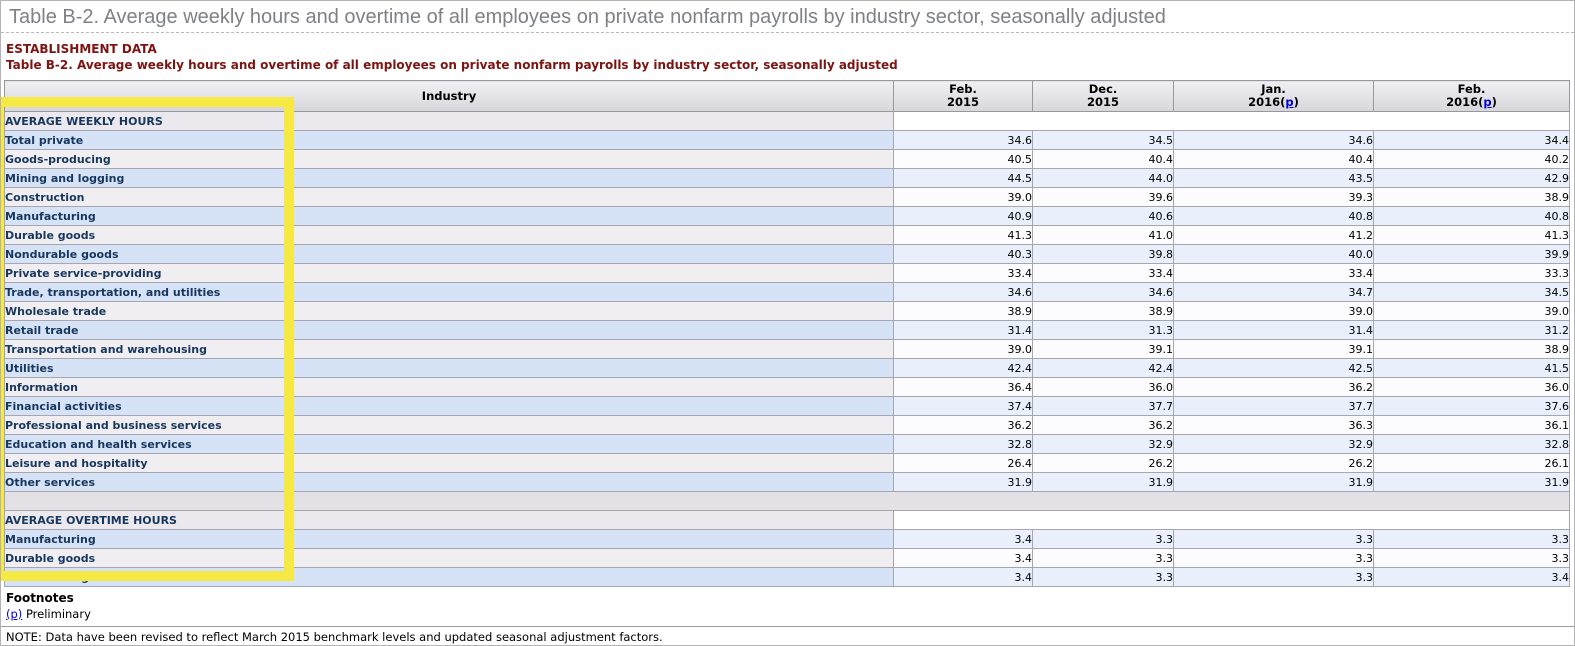 Image resolution: width=1575 pixels, height=646 pixels. Describe the element at coordinates (787, 501) in the screenshot. I see `separator-row` at that location.